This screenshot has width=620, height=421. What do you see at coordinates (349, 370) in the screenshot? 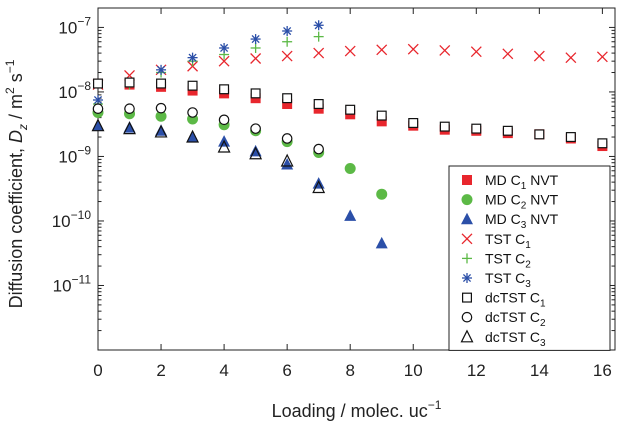
I see `x-tick-label: 8` at bounding box center [349, 370].